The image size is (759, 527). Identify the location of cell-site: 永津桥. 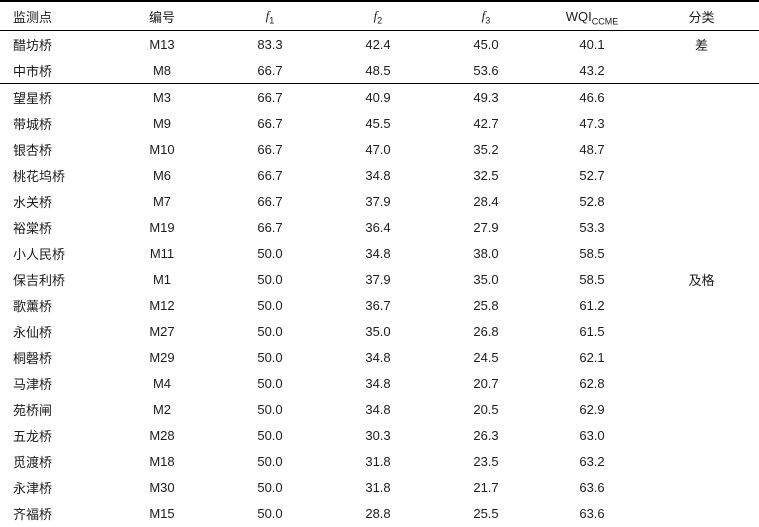
(33, 488).